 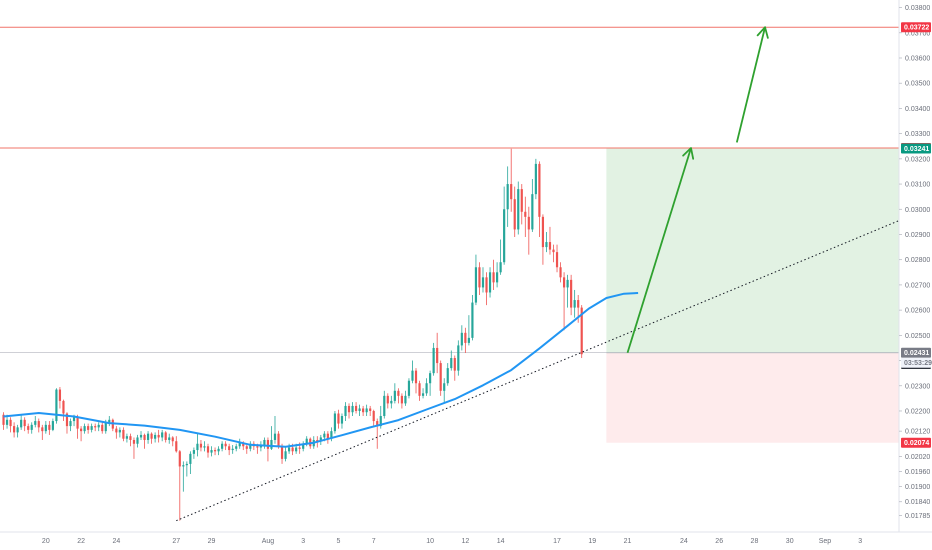 What do you see at coordinates (660, 250) in the screenshot?
I see `projection-arrow` at bounding box center [660, 250].